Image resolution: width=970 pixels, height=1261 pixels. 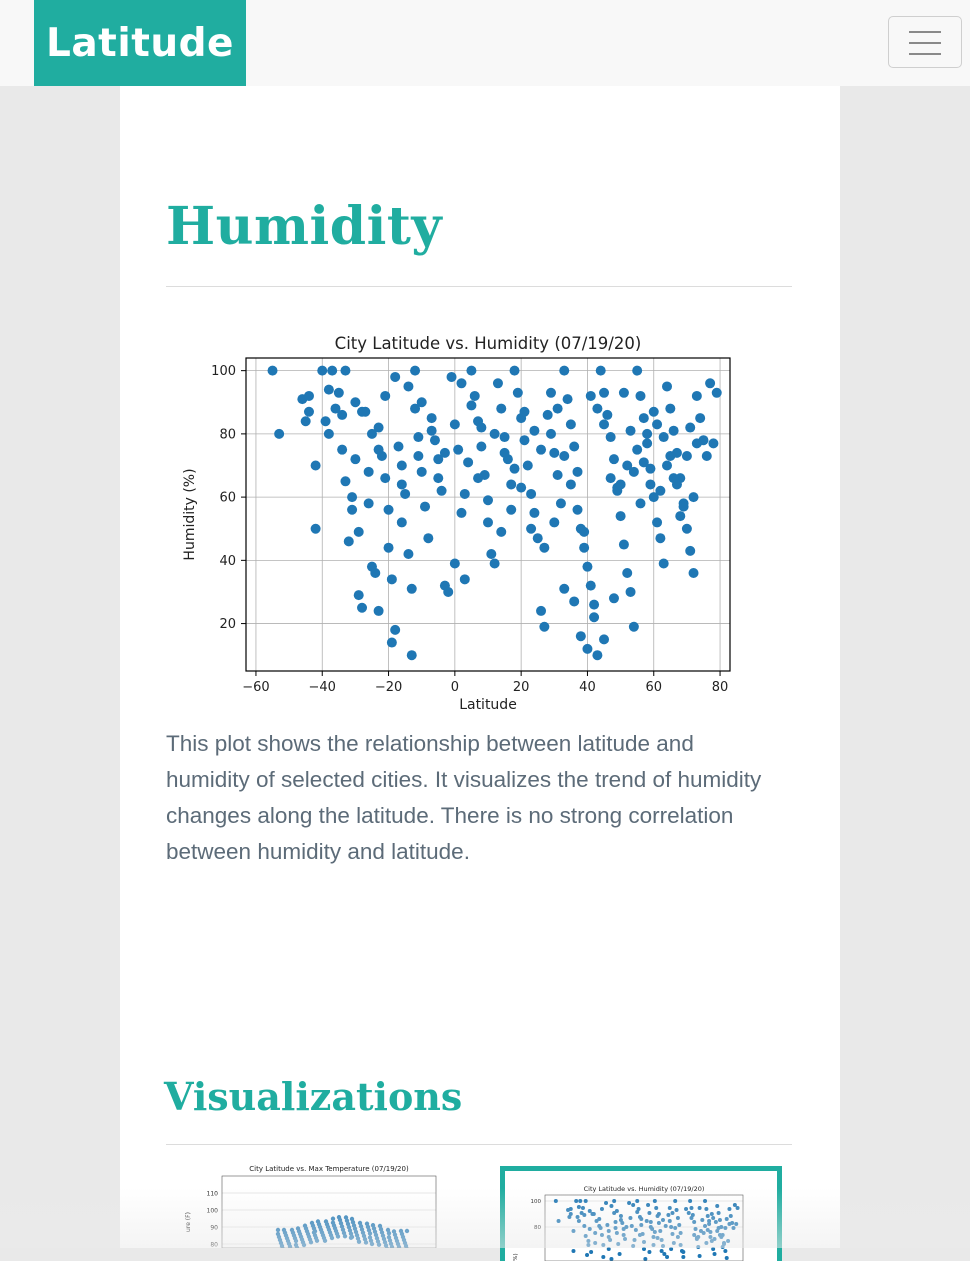 What do you see at coordinates (644, 1189) in the screenshot?
I see `thumbnail-title: City Latitude vs. Humidity (07/19/20)` at bounding box center [644, 1189].